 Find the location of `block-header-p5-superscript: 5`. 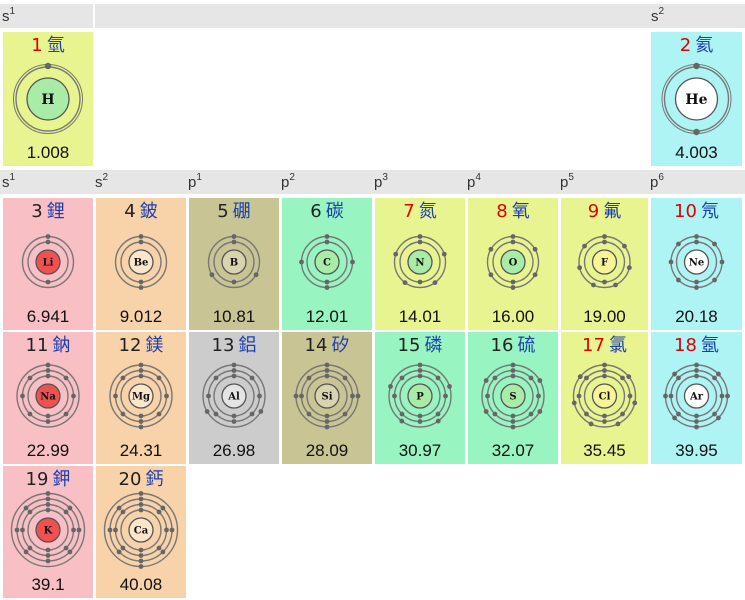

block-header-p5-superscript: 5 is located at coordinates (571, 177).